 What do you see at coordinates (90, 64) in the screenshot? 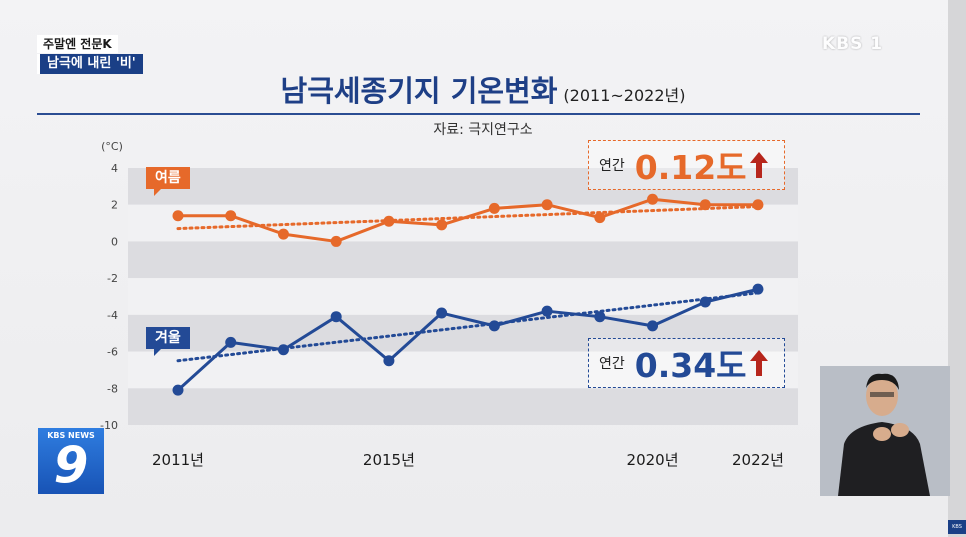
I see `segment-tag: 남극에 내린 '비'` at bounding box center [90, 64].